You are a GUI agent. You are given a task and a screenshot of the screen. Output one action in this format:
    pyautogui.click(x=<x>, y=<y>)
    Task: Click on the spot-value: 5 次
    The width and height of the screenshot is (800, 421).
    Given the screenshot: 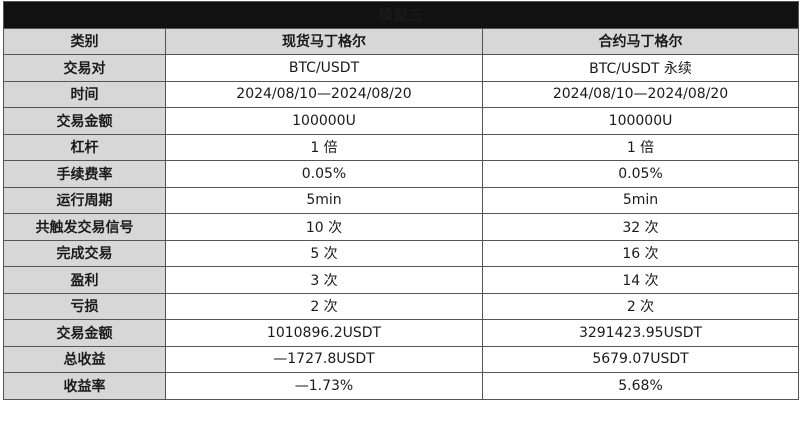 What is the action you would take?
    pyautogui.click(x=324, y=253)
    